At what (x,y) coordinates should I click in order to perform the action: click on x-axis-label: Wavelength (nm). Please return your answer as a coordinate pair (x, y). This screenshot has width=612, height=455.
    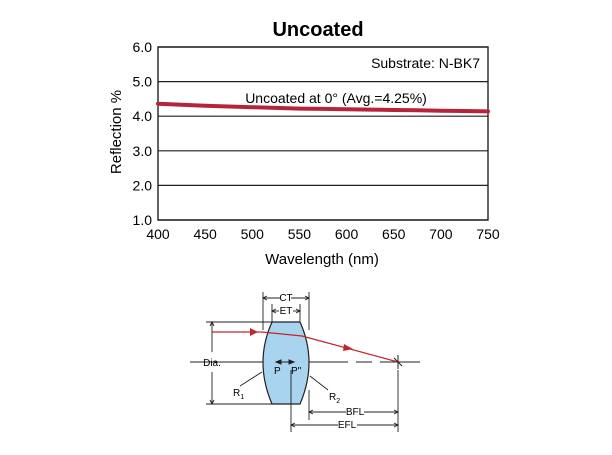
    Looking at the image, I should click on (322, 259).